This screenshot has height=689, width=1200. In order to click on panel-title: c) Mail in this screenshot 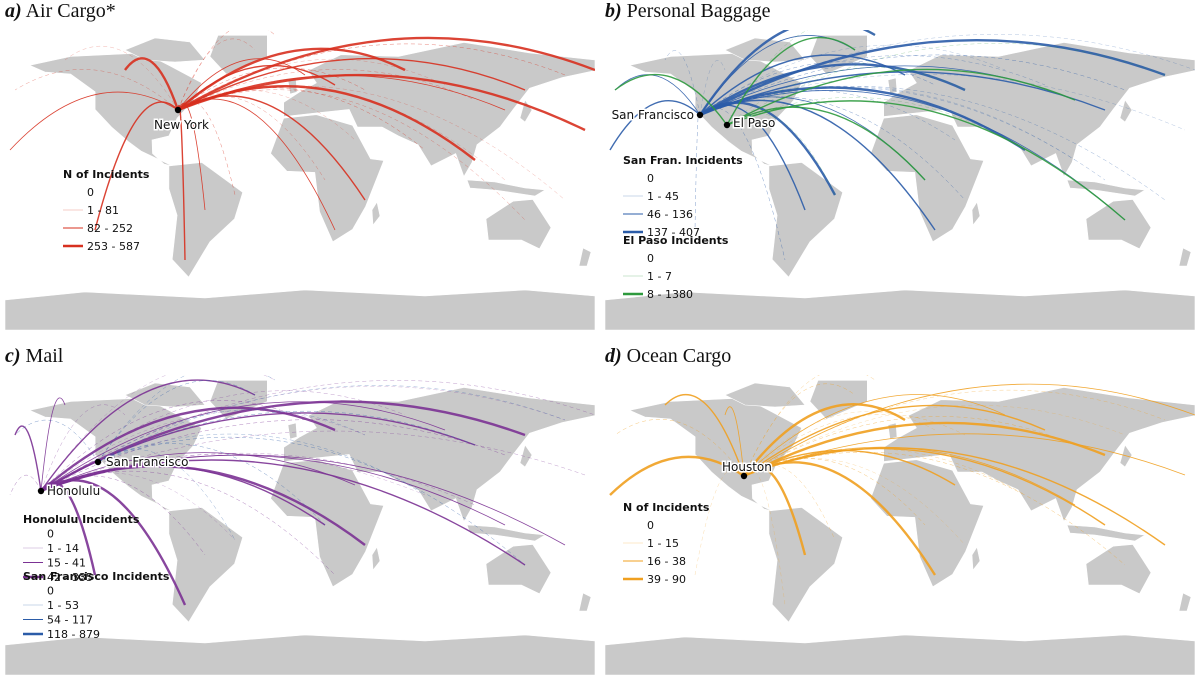, I will do `click(34, 356)`.